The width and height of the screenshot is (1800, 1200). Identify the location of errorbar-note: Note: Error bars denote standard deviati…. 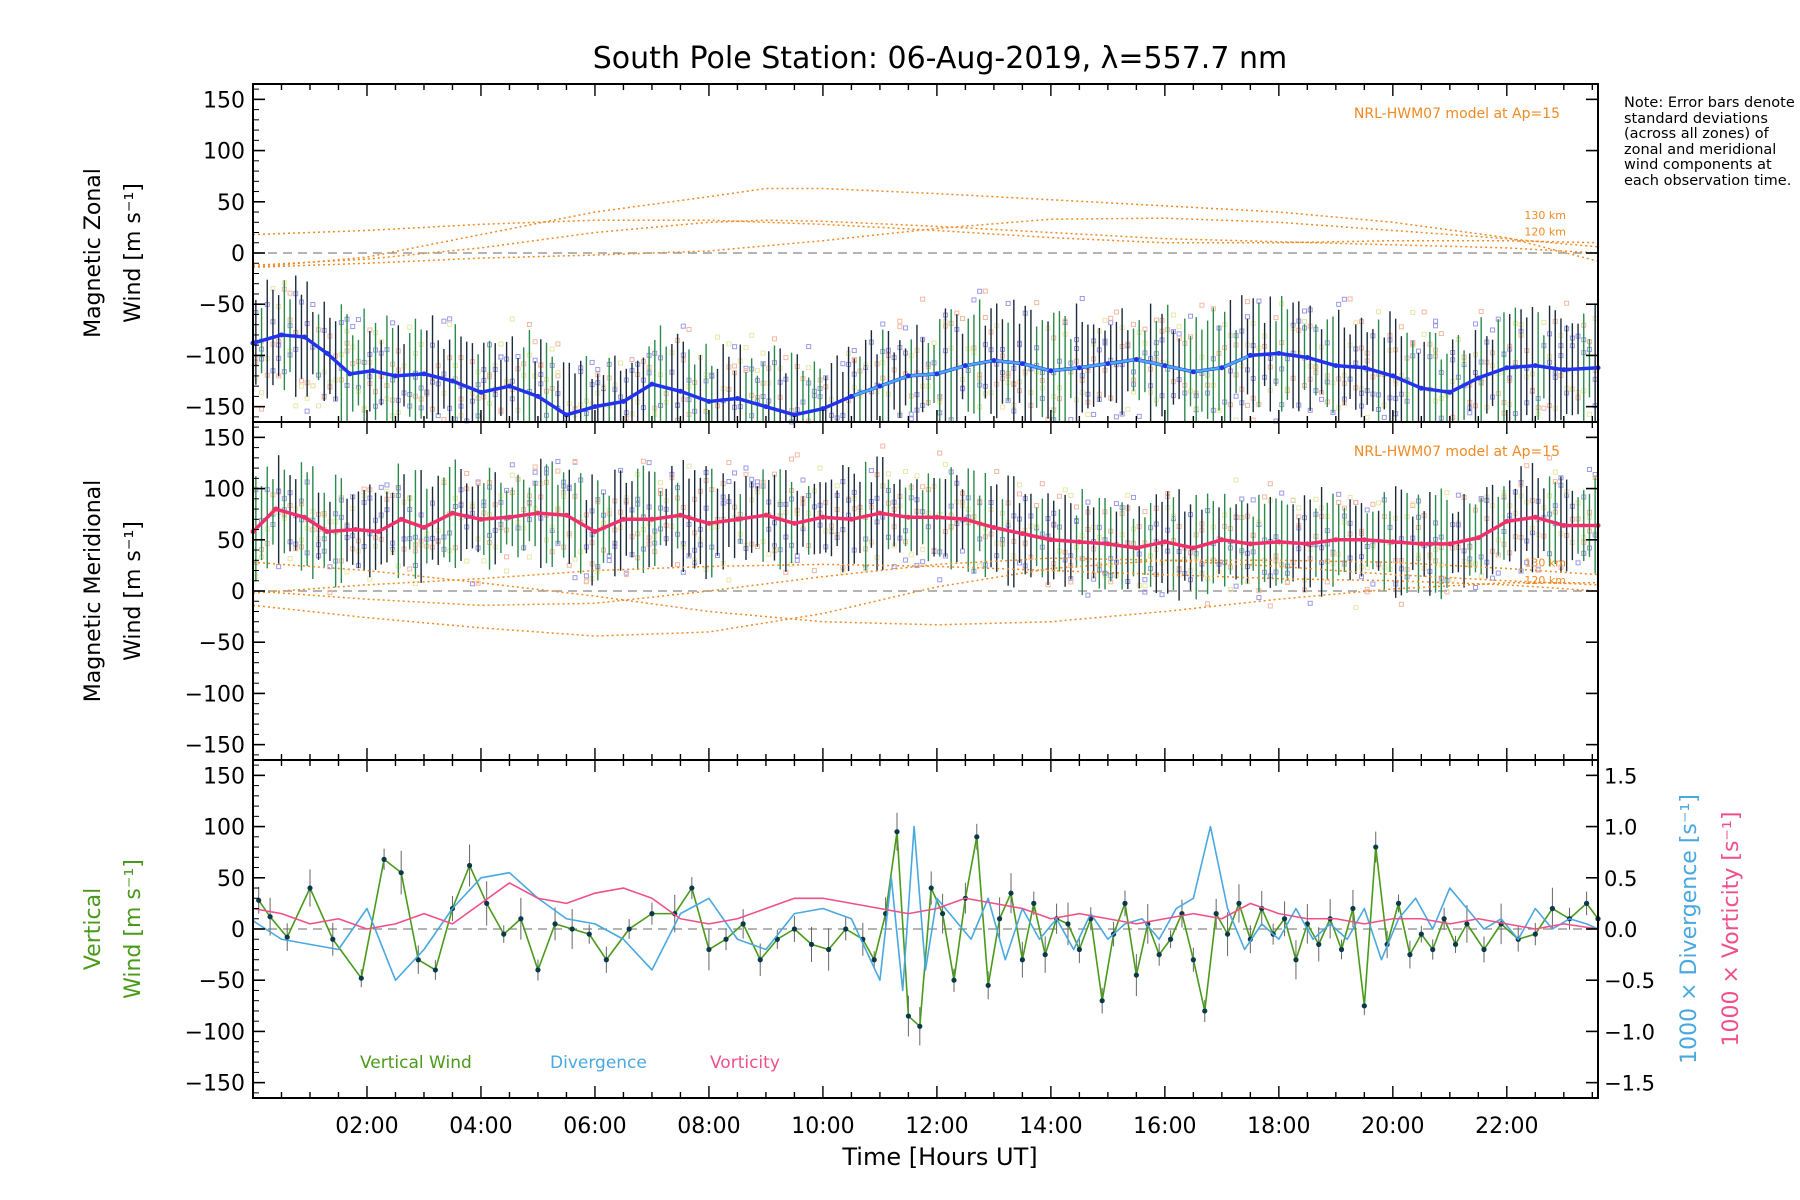
(1709, 142).